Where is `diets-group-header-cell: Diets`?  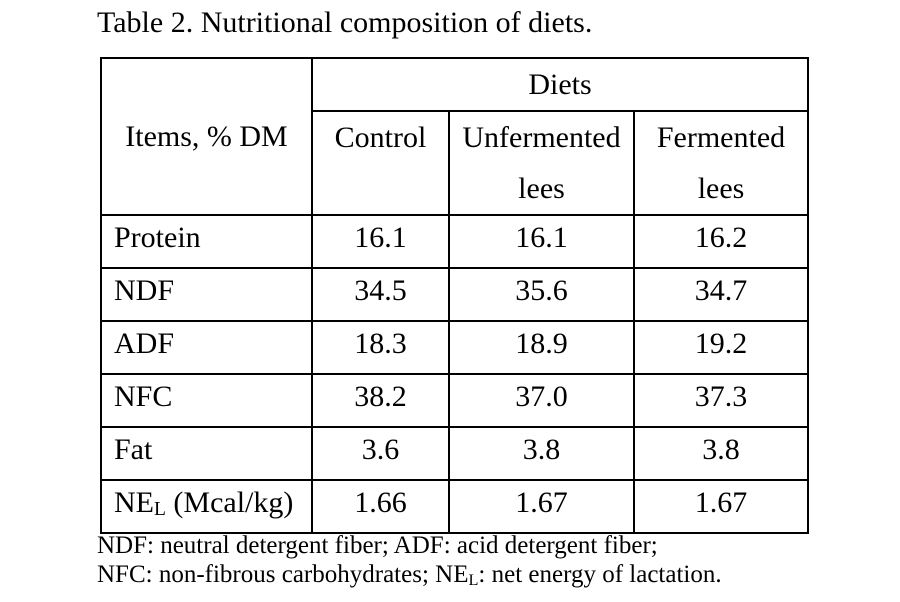
diets-group-header-cell: Diets is located at coordinates (560, 84).